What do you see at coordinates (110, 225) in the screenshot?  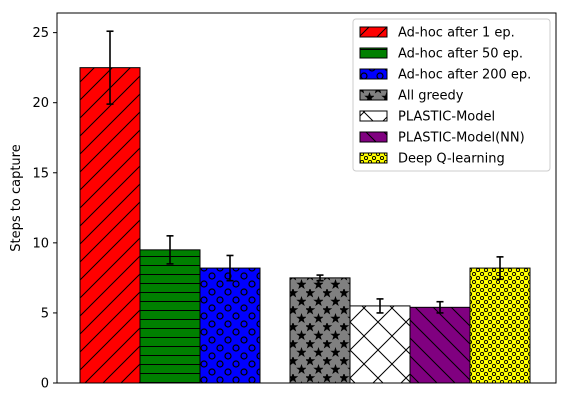 I see `bar-hatch-ad-hoc-after-1-ep` at bounding box center [110, 225].